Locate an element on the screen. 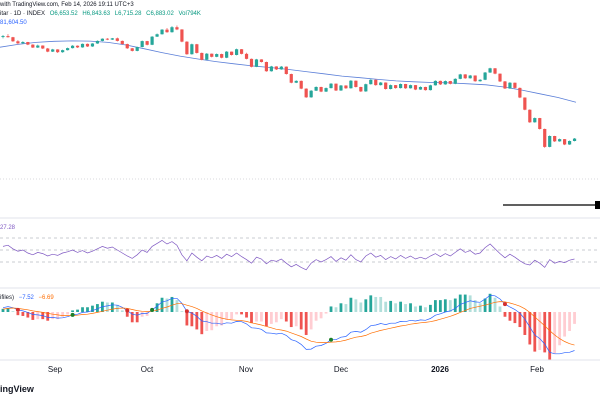 Image resolution: width=600 pixels, height=400 pixels. low-value: L6,715.28 is located at coordinates (128, 14).